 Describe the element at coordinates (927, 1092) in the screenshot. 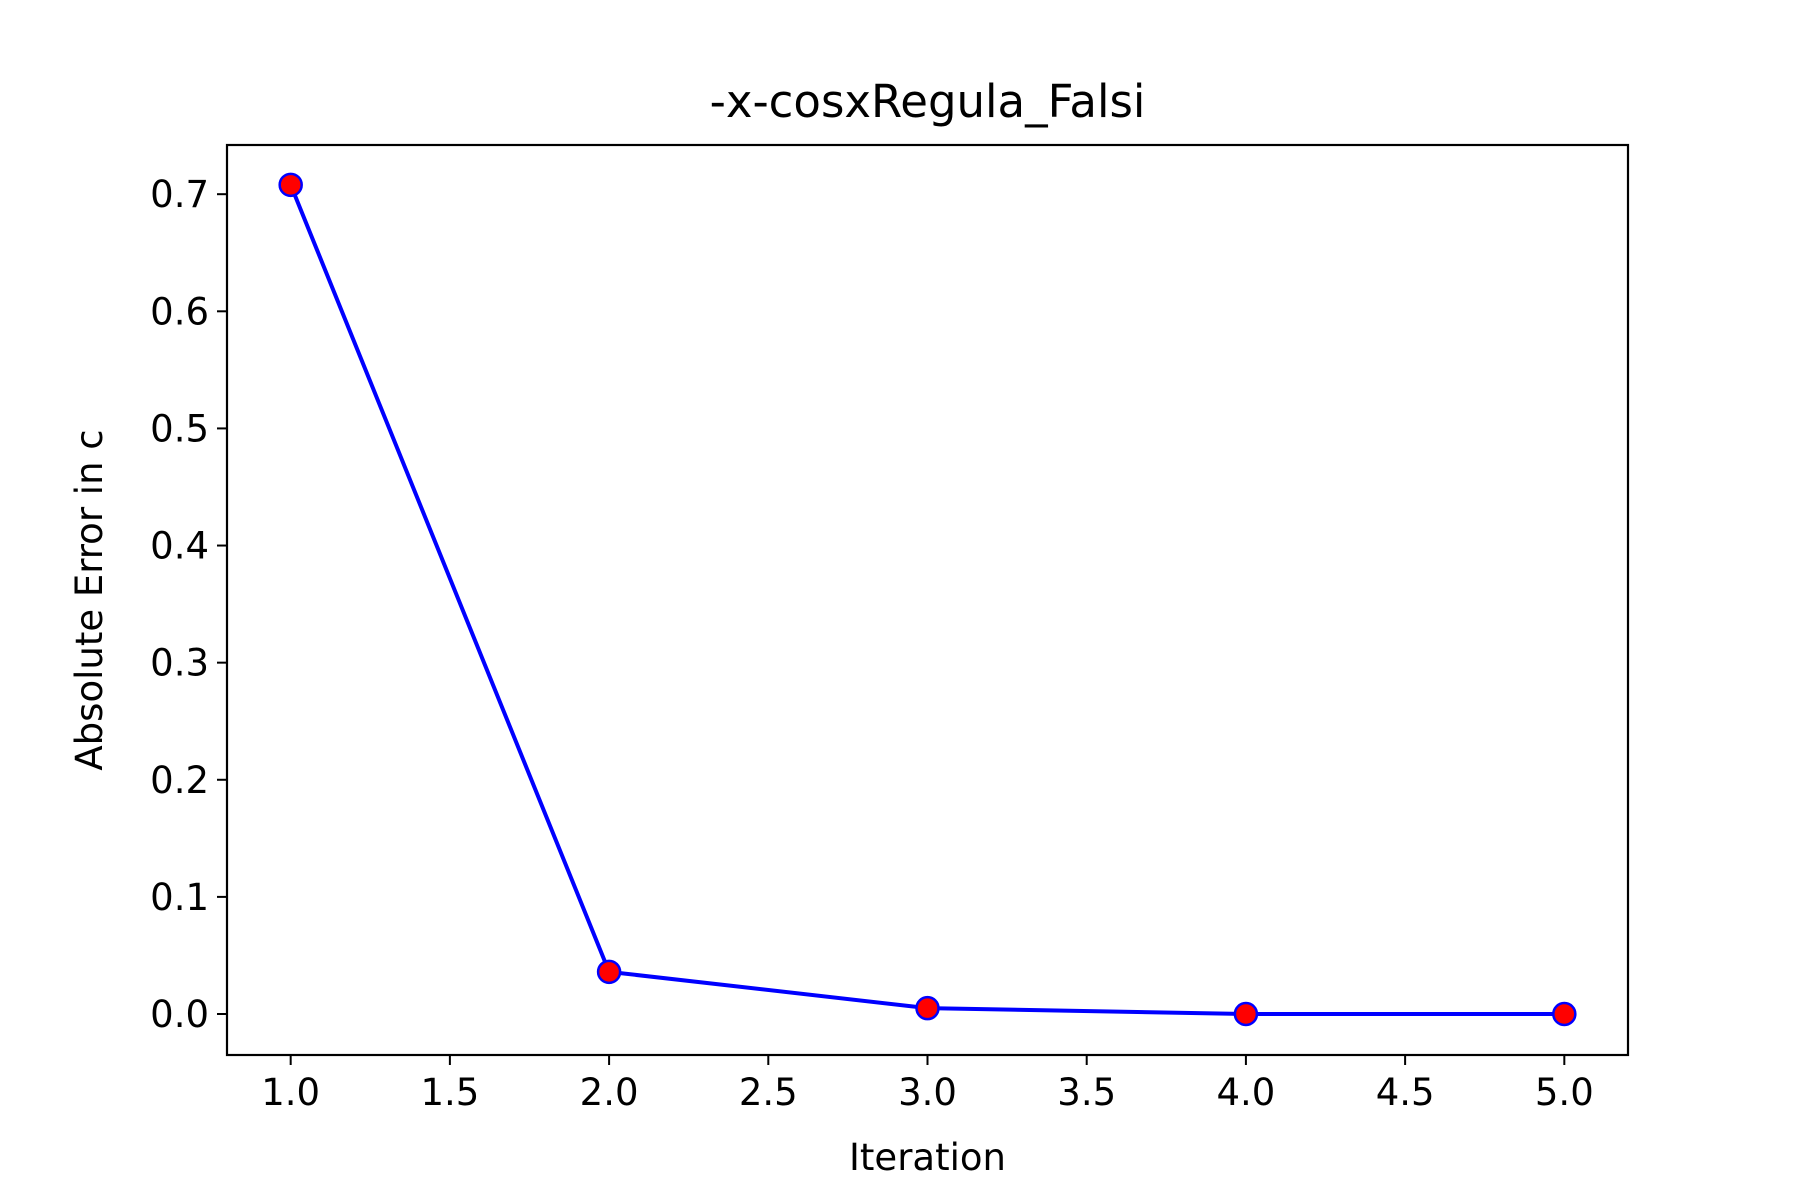

I see `x-tick-label: 3.0` at that location.